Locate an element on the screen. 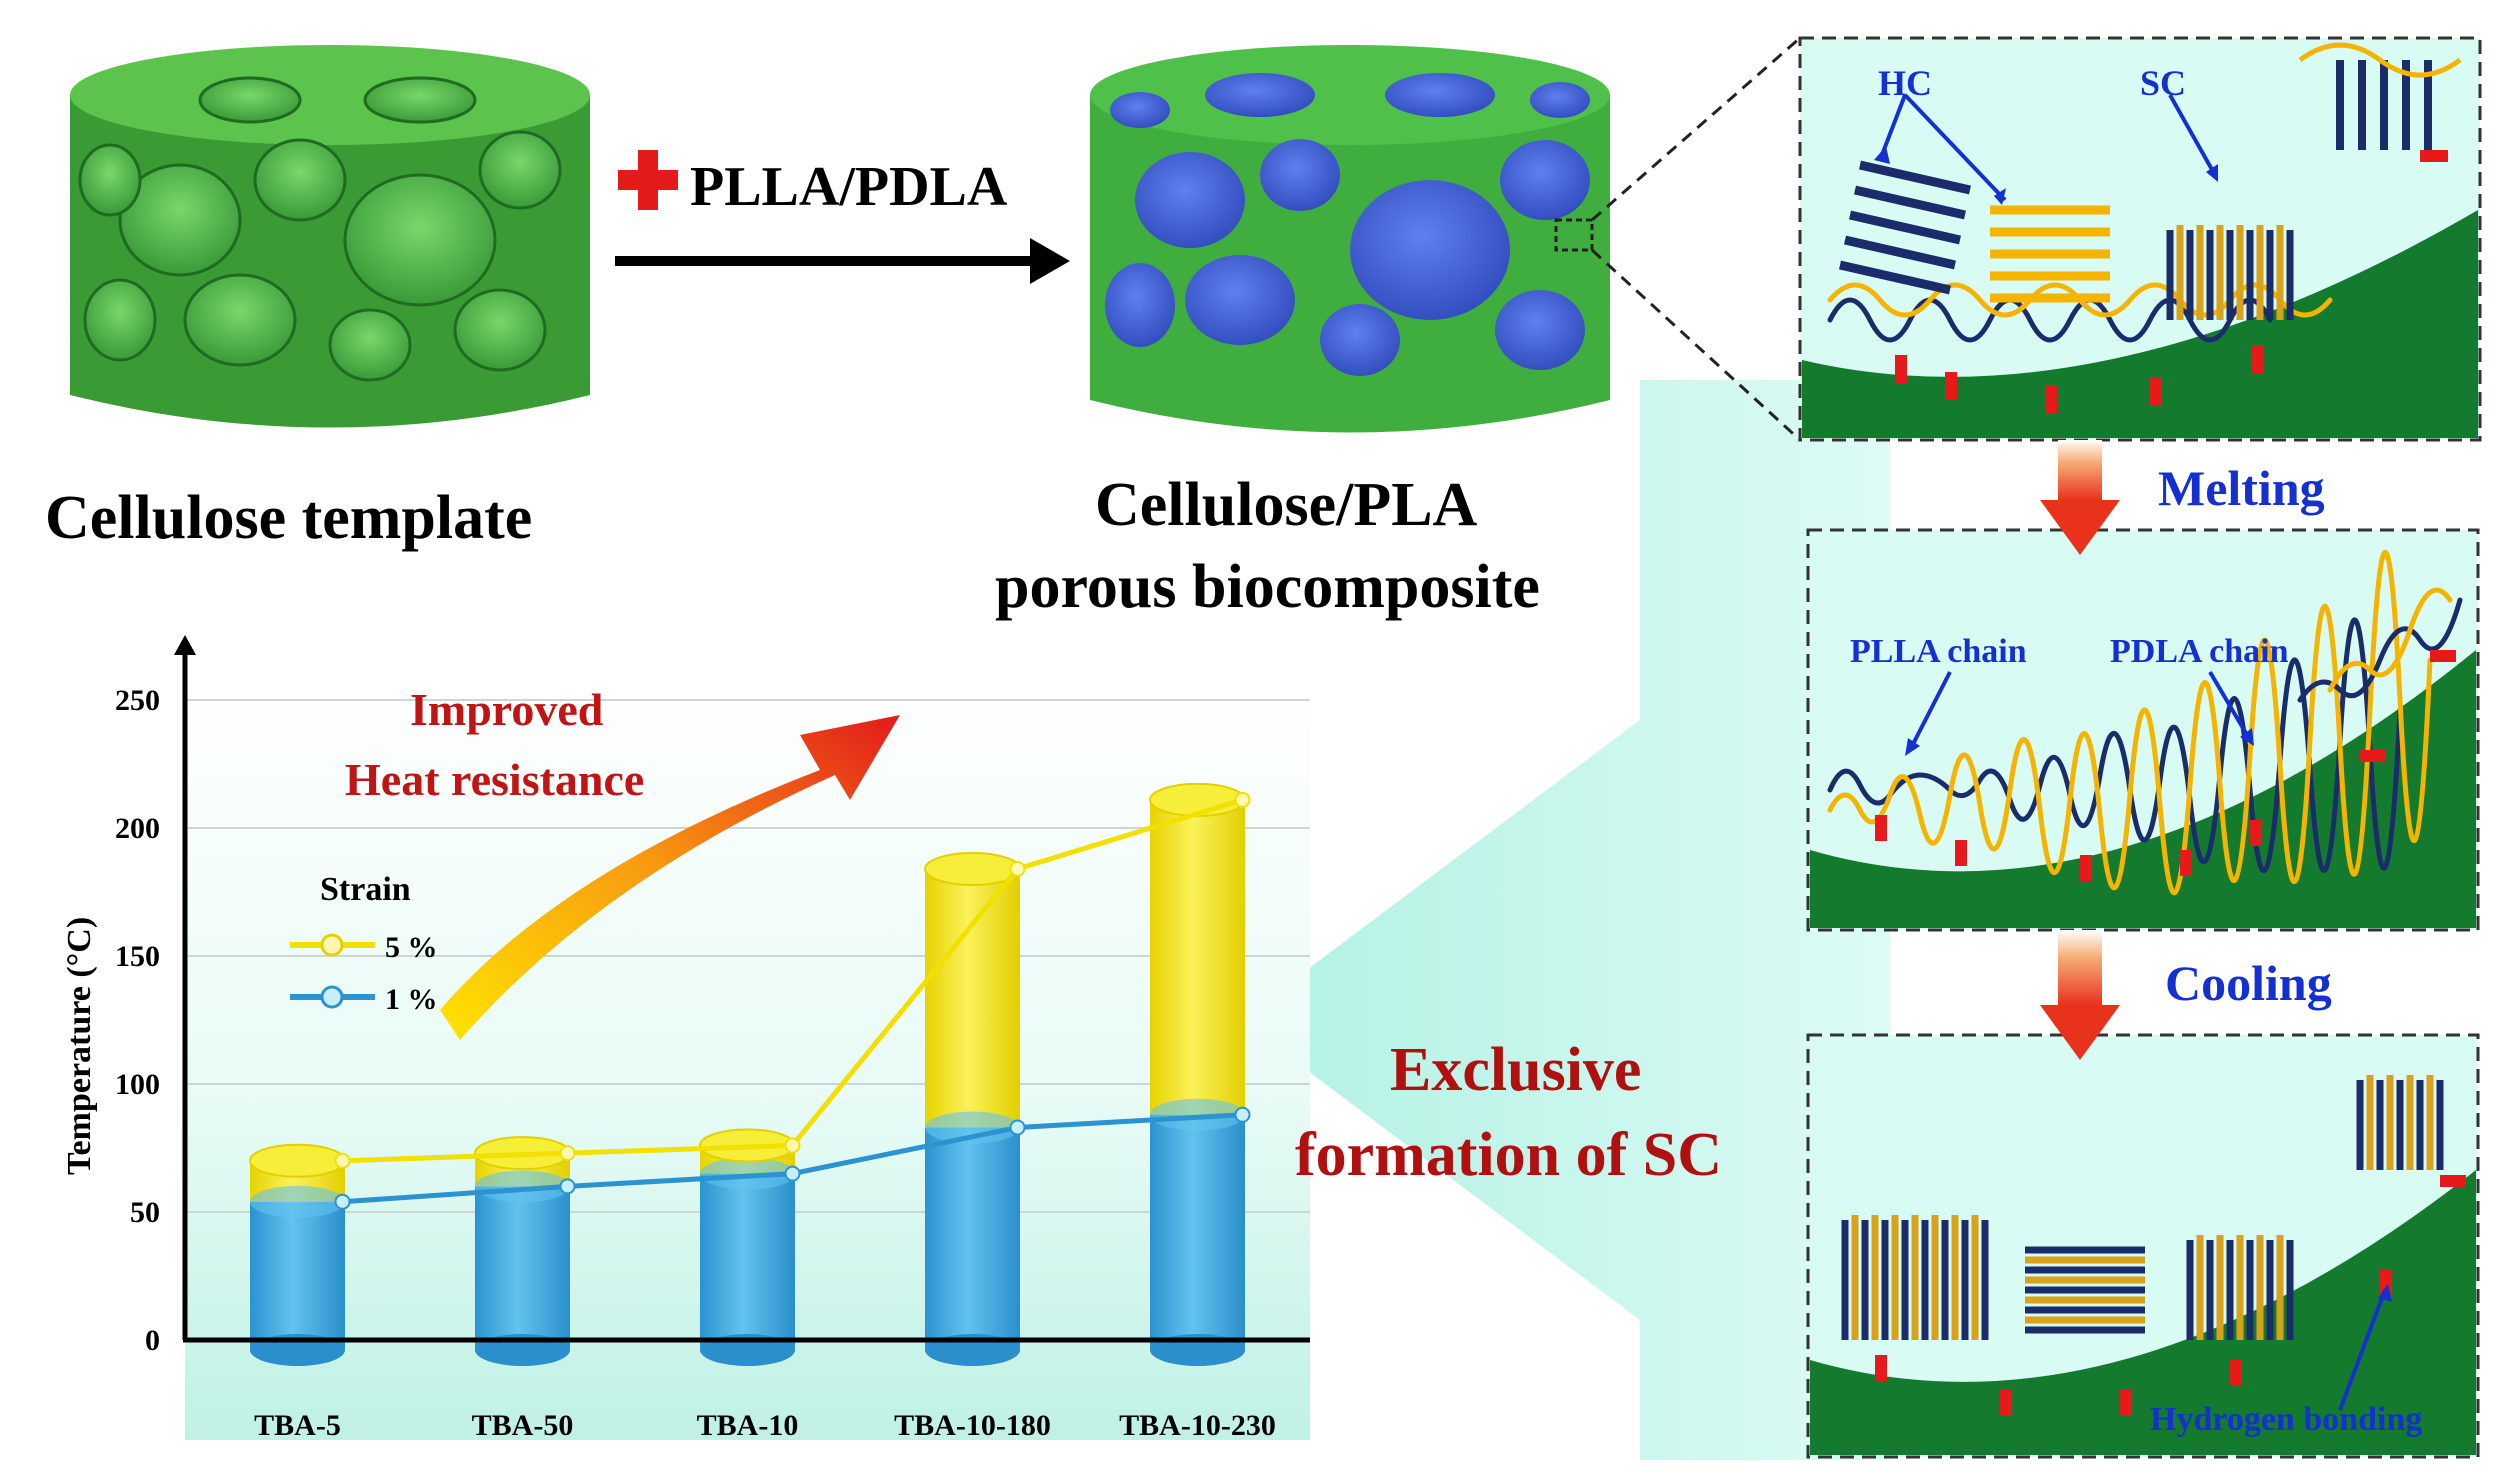  mechanism-panel-top is located at coordinates (2140, 239).